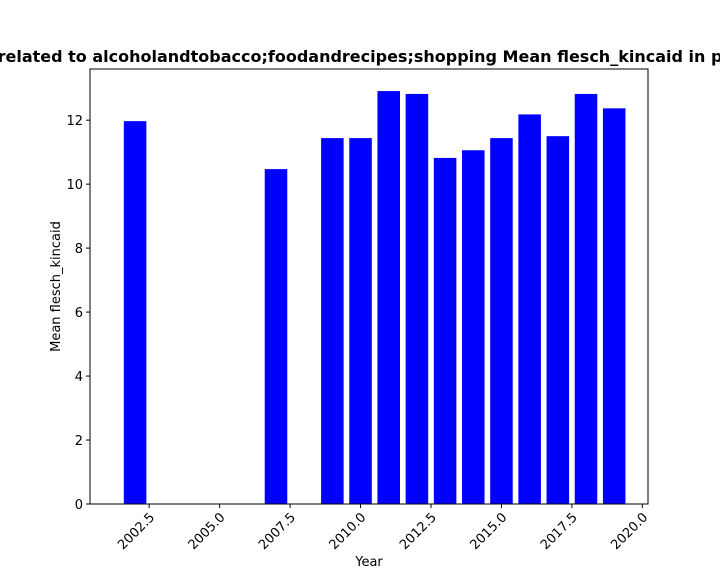 The width and height of the screenshot is (720, 576). Describe the element at coordinates (388, 297) in the screenshot. I see `bar-2011` at that location.